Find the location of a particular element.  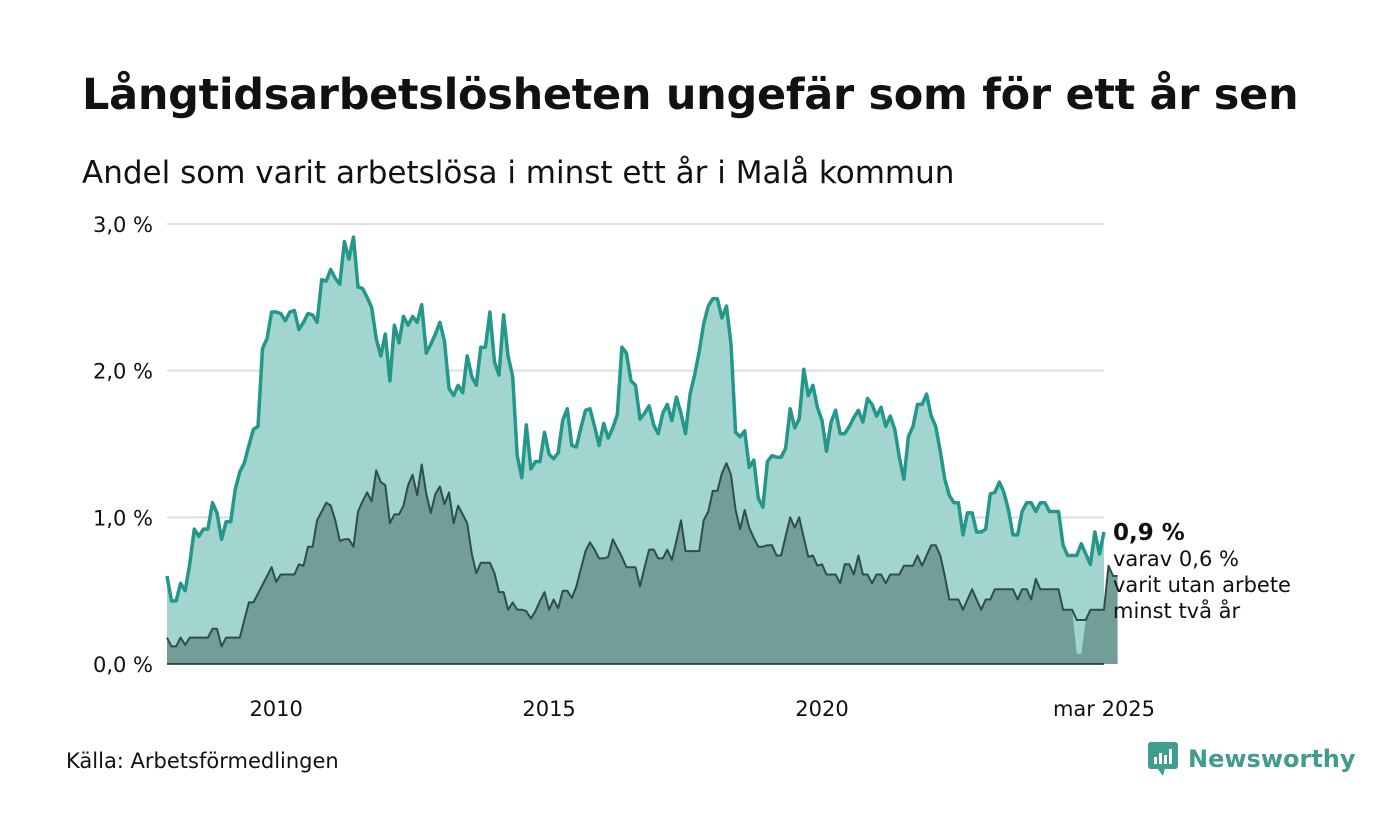

y-tick-label: 1,0 % is located at coordinates (123, 518).